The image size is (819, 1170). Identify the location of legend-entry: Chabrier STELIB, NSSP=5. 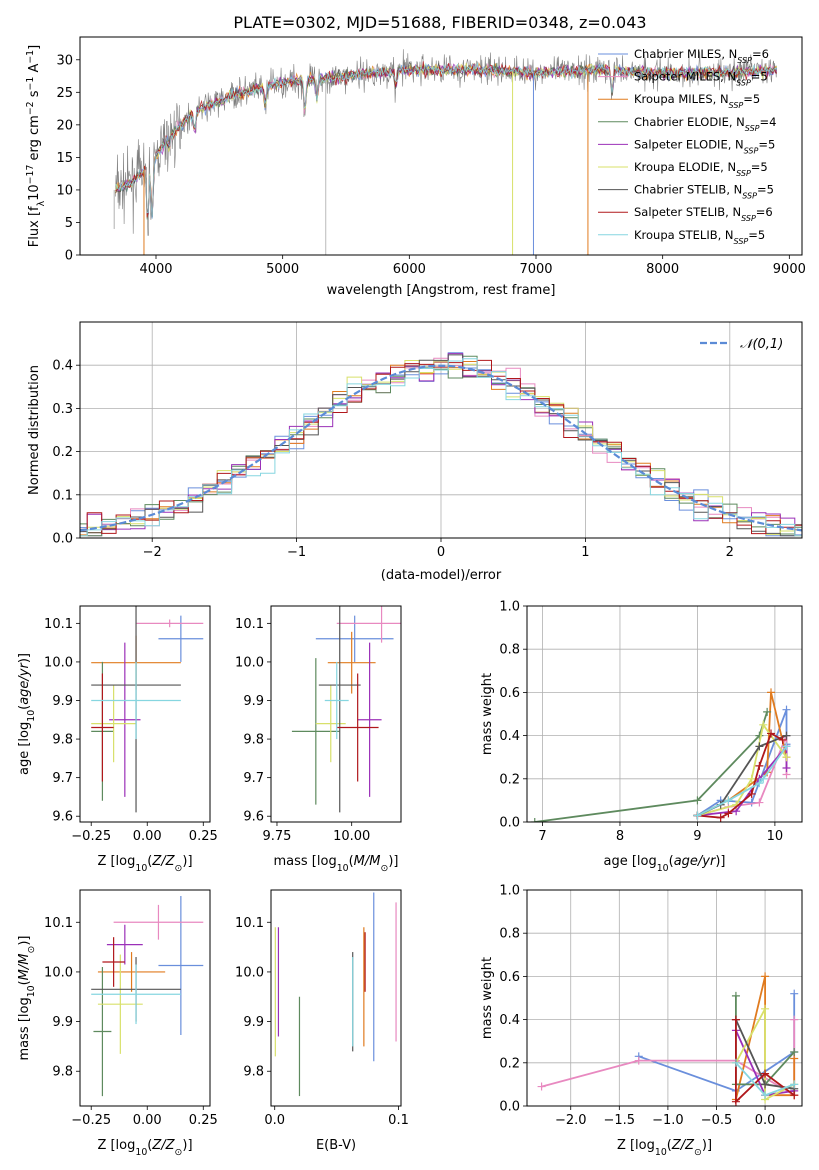
(704, 192).